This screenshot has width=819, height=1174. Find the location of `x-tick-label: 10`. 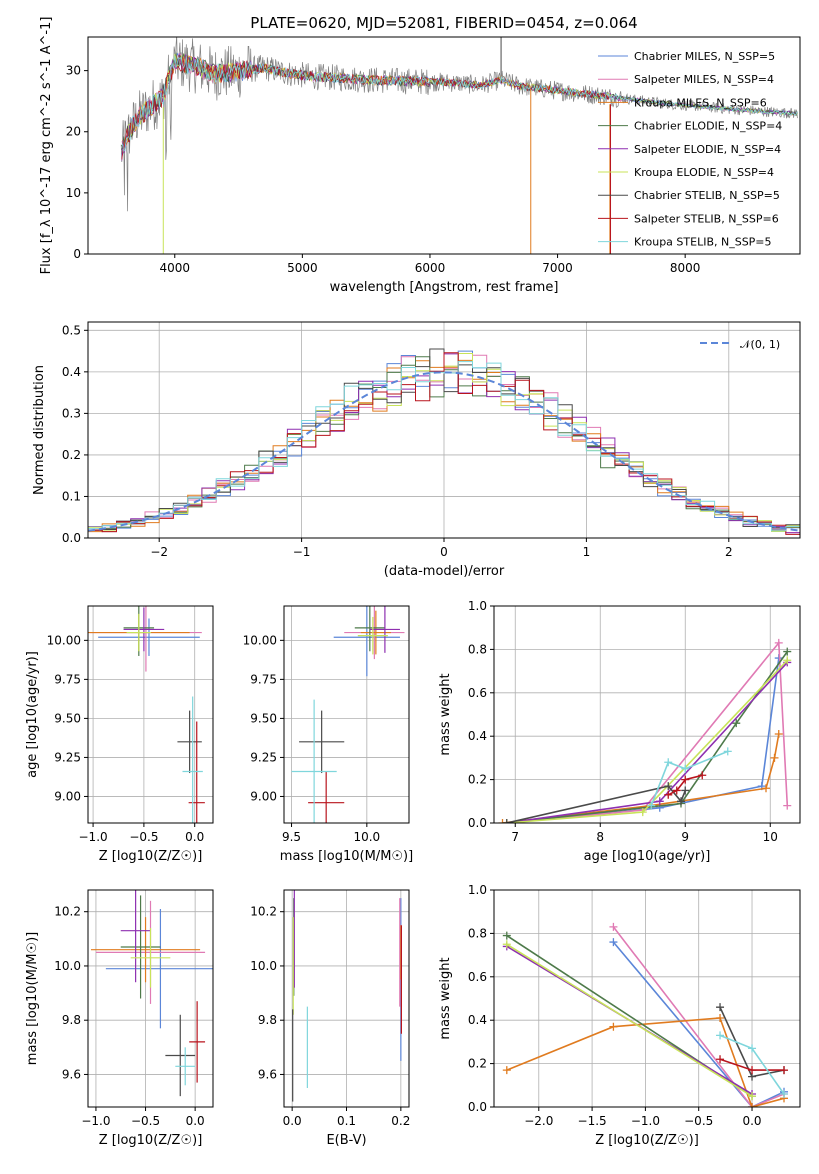

x-tick-label: 10 is located at coordinates (770, 837).